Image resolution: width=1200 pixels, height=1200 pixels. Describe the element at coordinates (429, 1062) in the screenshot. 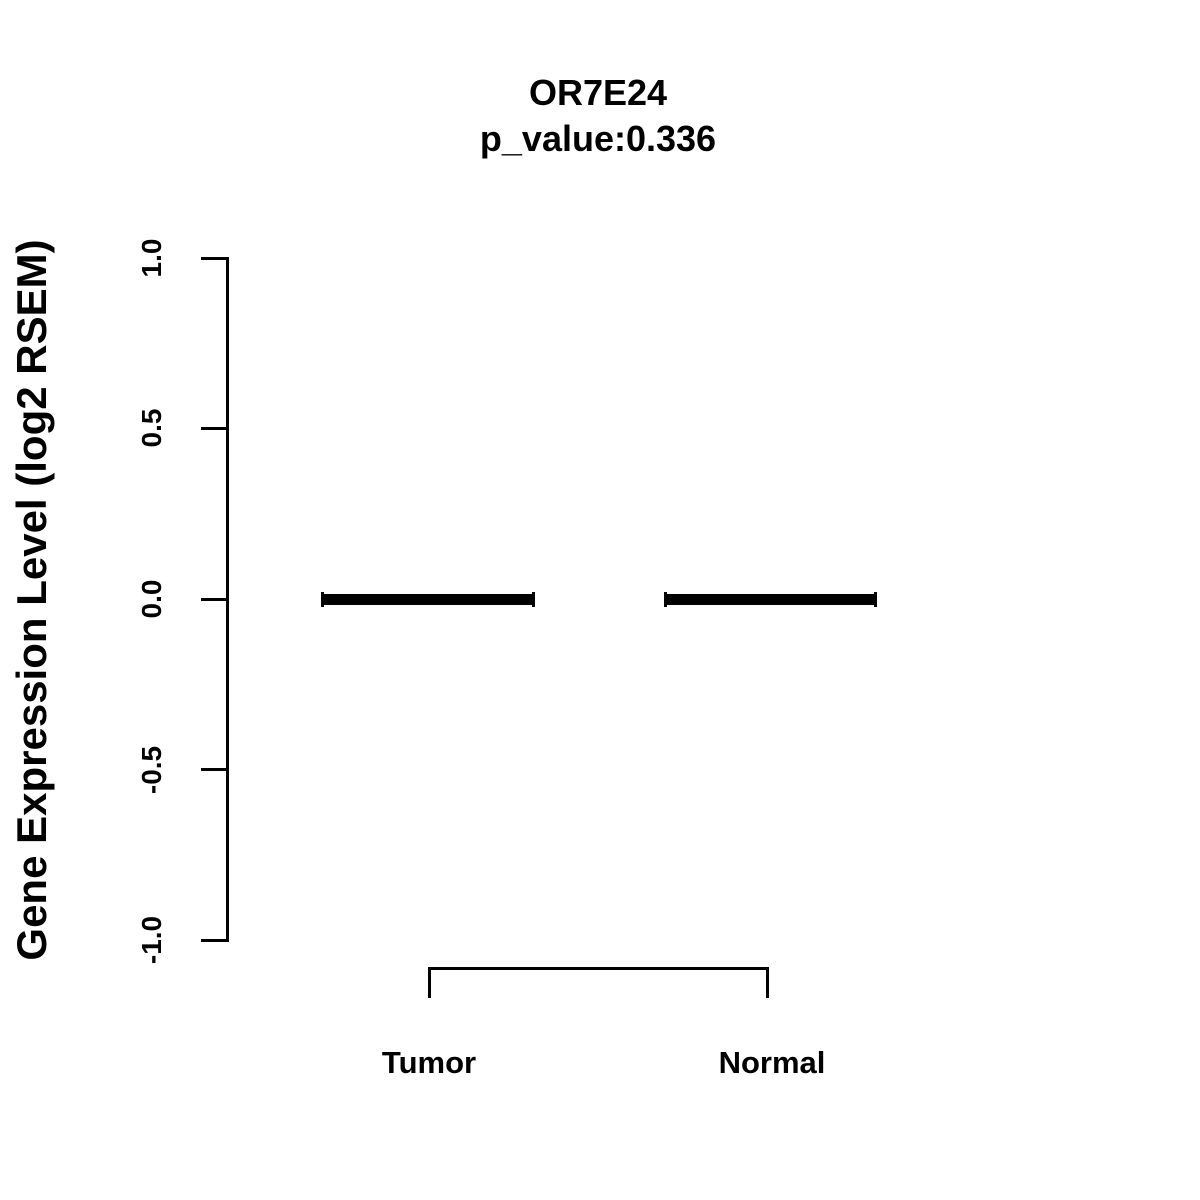

I see `category-label-tumor: Tumor` at that location.